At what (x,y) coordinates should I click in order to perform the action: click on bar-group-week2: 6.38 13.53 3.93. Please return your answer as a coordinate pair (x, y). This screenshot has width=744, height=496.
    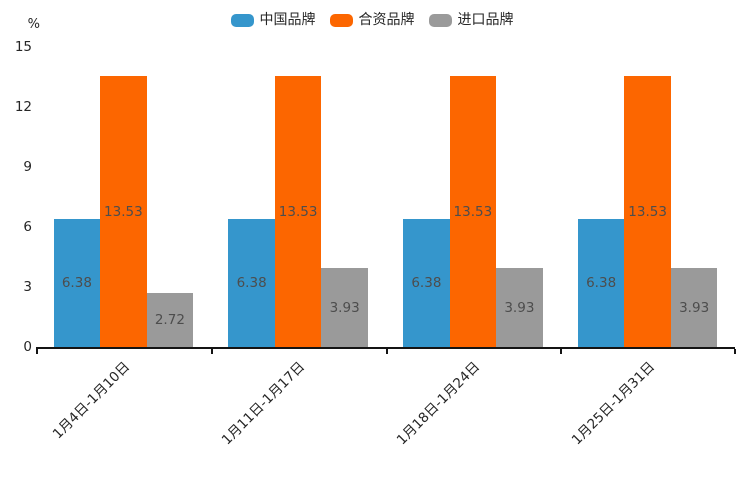
    Looking at the image, I should click on (298, 197).